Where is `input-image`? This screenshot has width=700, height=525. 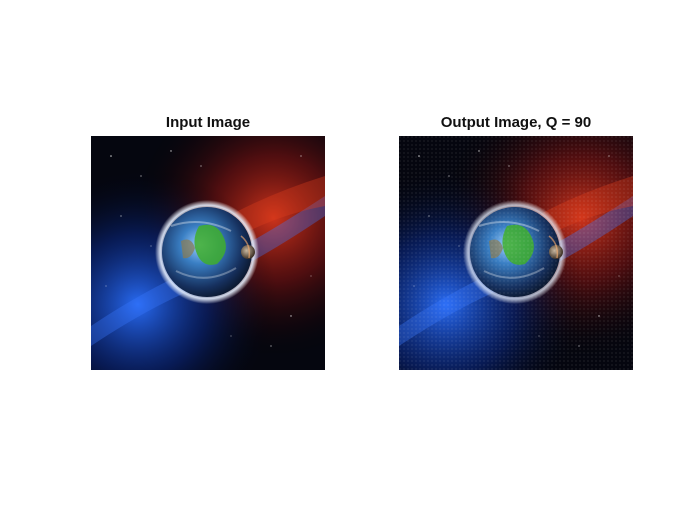 input-image is located at coordinates (208, 253).